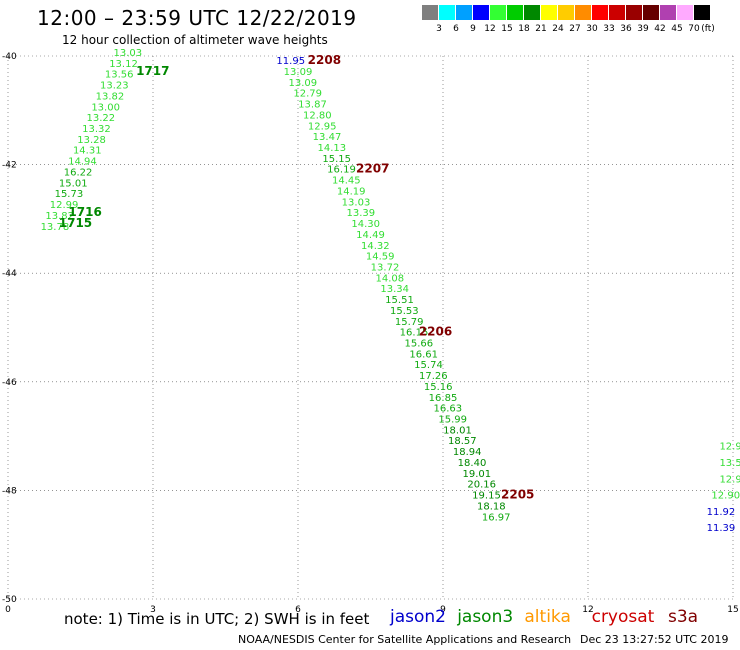  I want to click on color-scale-unit: (ft), so click(708, 29).